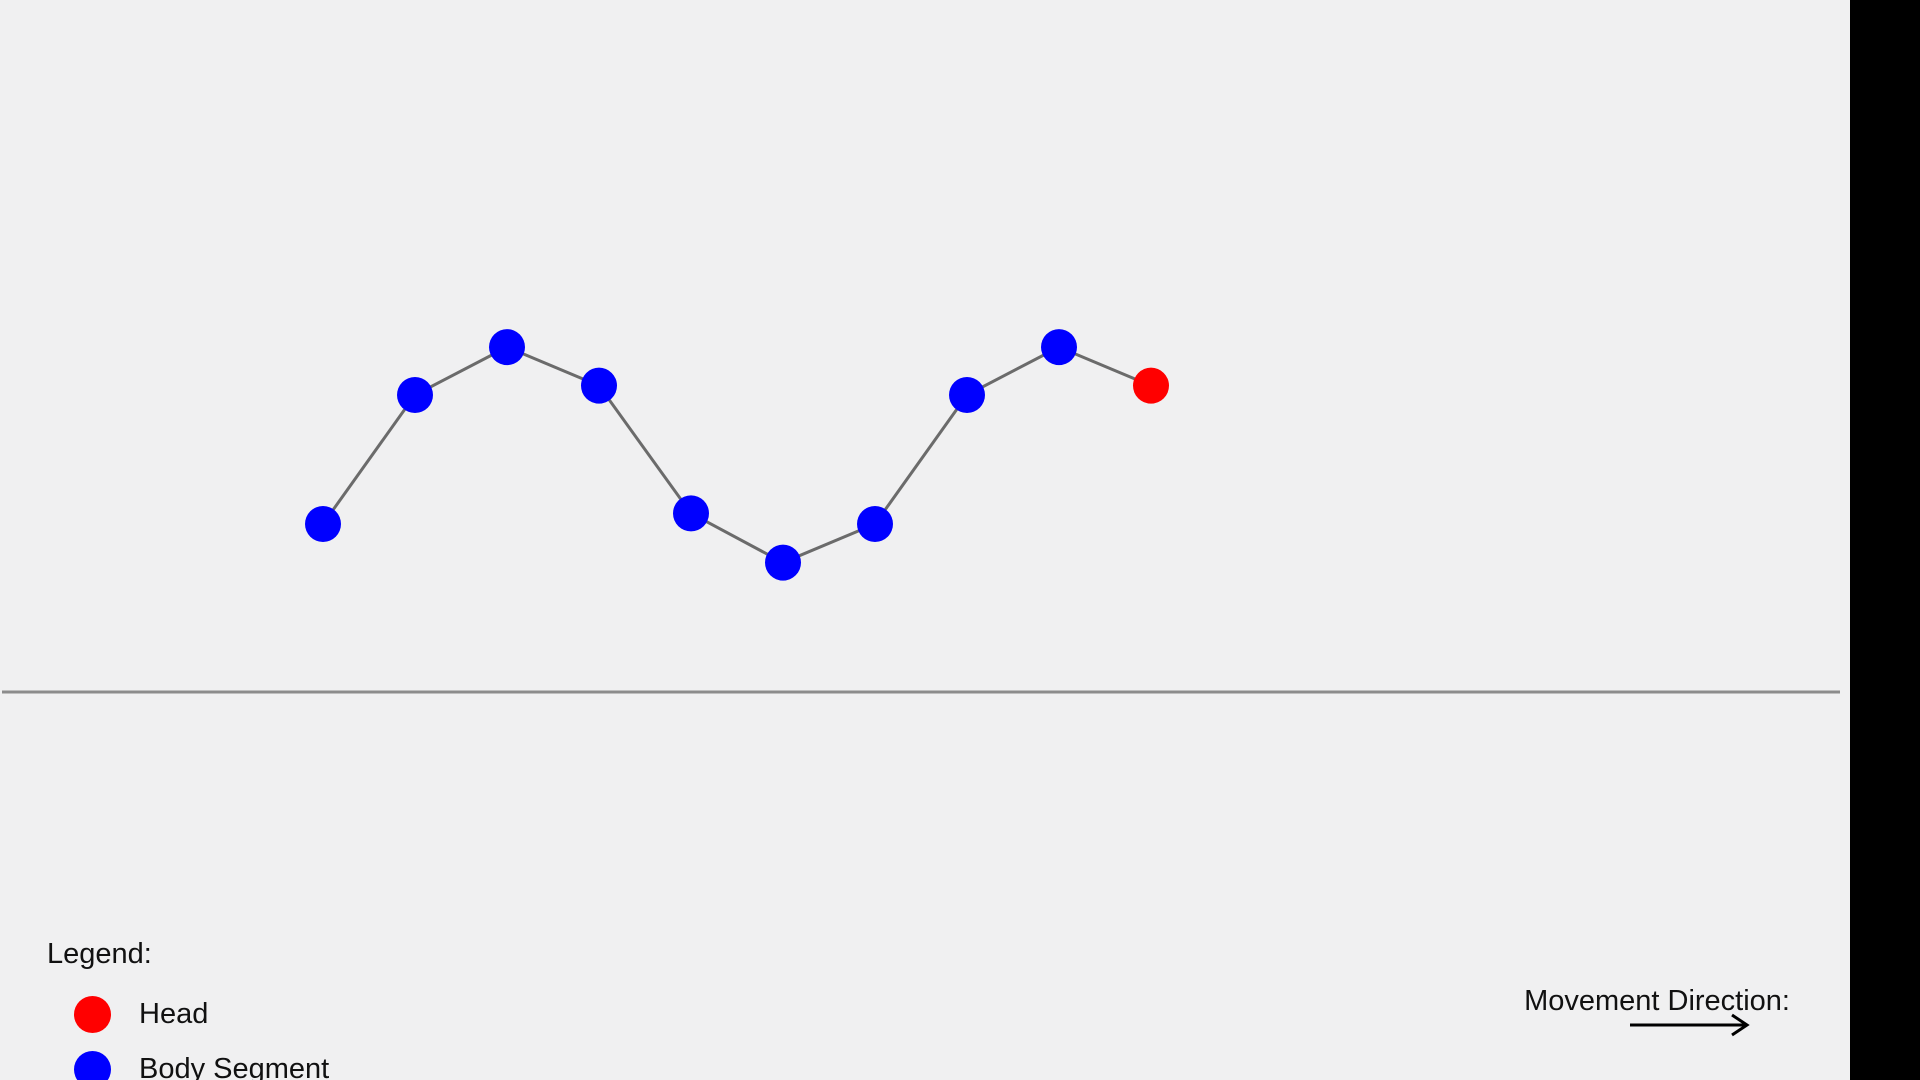  What do you see at coordinates (1690, 1025) in the screenshot?
I see `right-arrow-icon` at bounding box center [1690, 1025].